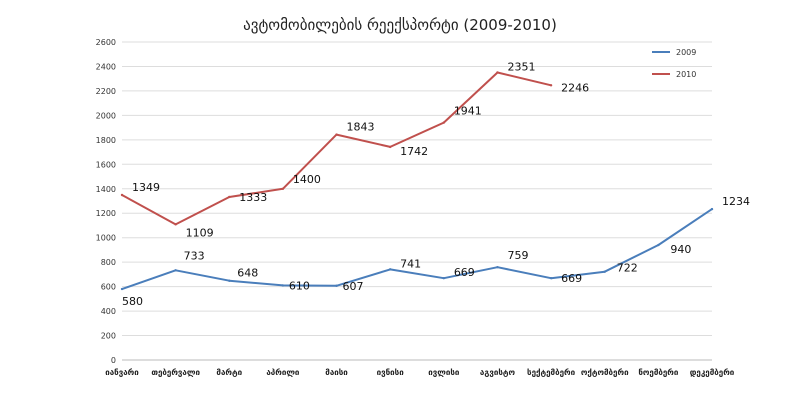  What do you see at coordinates (106, 164) in the screenshot?
I see `y-tick-label: 1600` at bounding box center [106, 164].